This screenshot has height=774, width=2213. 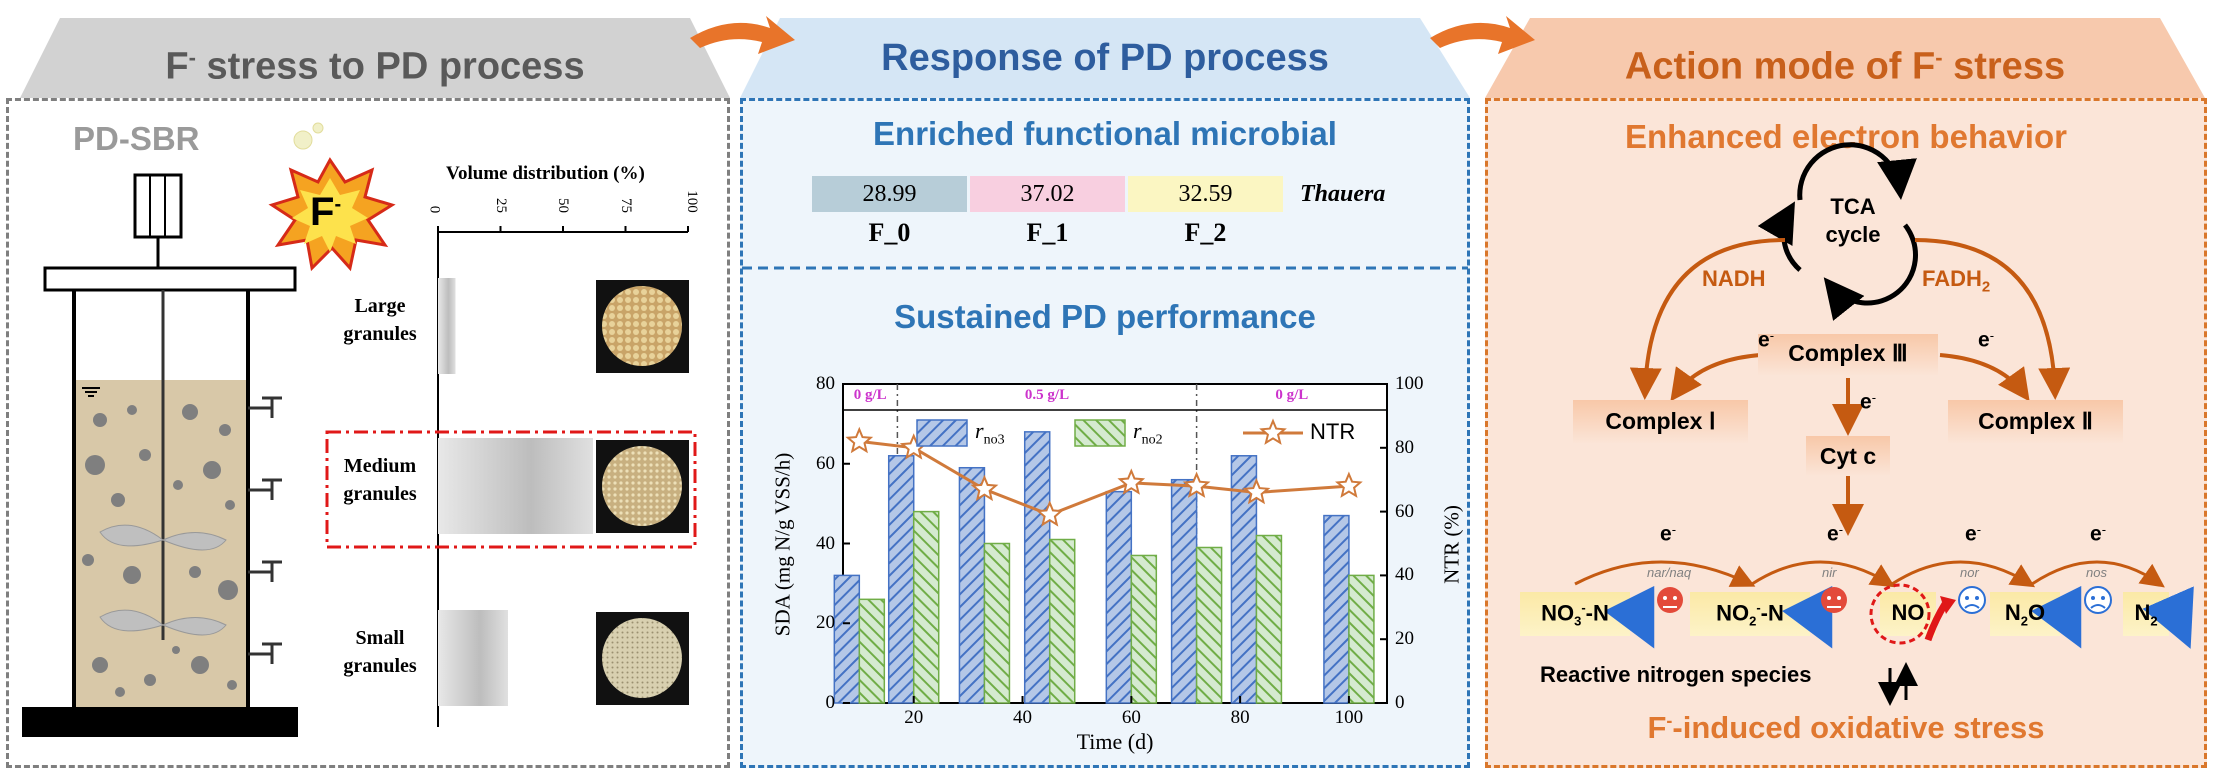 I want to click on y-tick-label: 0, so click(x=830, y=702).